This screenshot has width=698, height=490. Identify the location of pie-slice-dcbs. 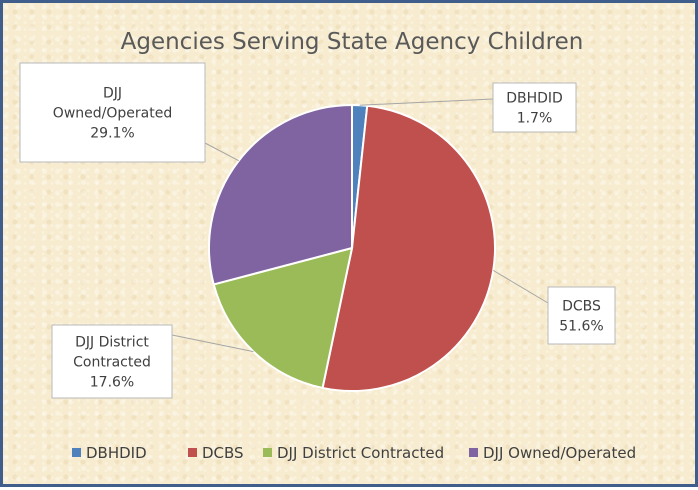
(408, 248).